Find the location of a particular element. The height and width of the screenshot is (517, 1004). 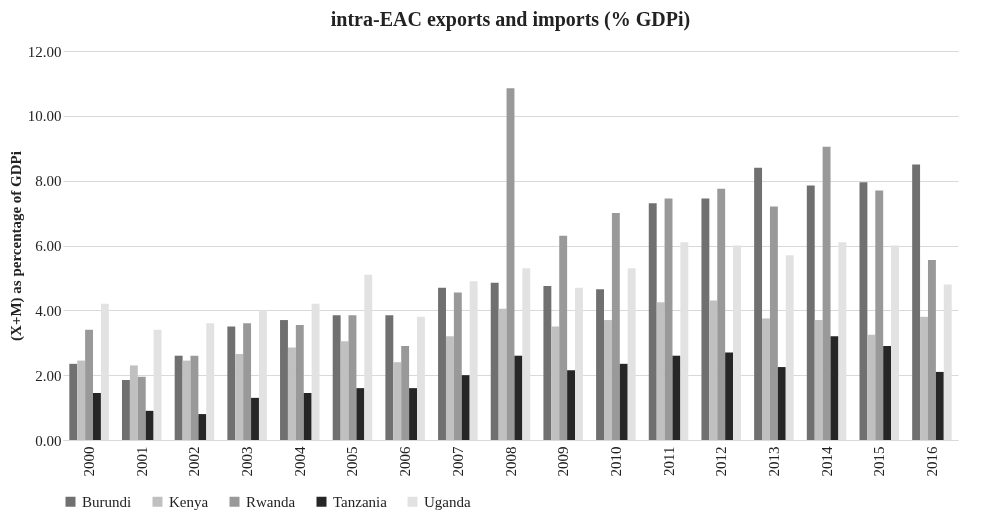

x-tick-label: 2010 is located at coordinates (615, 461).